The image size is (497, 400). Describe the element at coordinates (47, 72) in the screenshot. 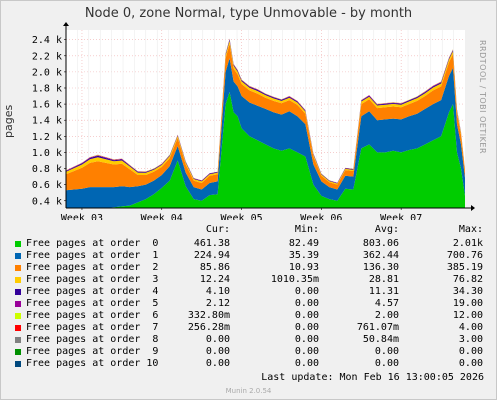

I see `y-tick-label: 2.0 k` at that location.